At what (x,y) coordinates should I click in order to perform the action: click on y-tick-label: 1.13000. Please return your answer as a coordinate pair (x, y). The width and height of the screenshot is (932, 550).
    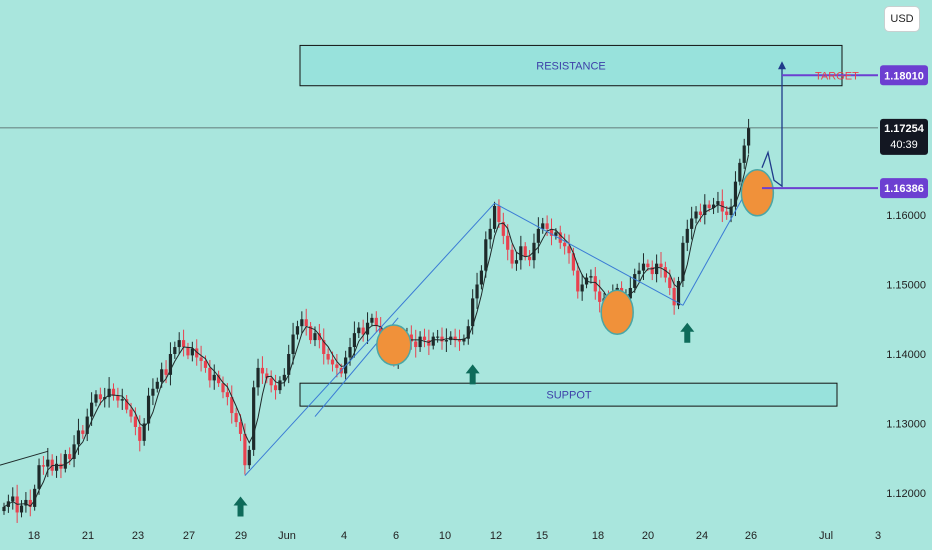
    Looking at the image, I should click on (906, 425).